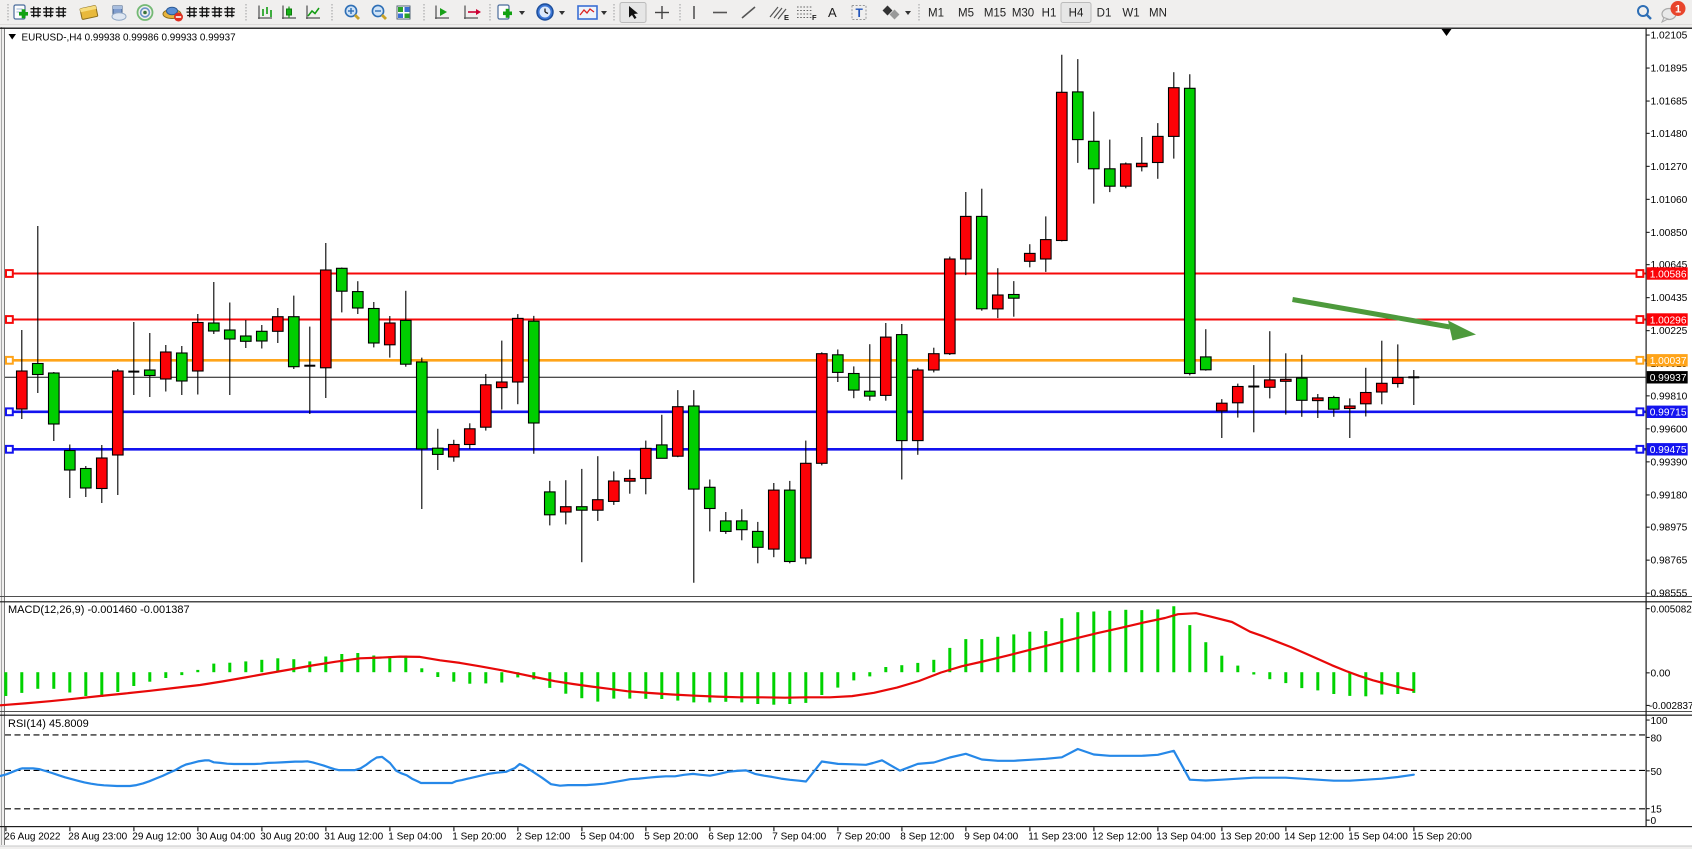  Describe the element at coordinates (1669, 167) in the screenshot. I see `svg-text: 1.01270` at that location.